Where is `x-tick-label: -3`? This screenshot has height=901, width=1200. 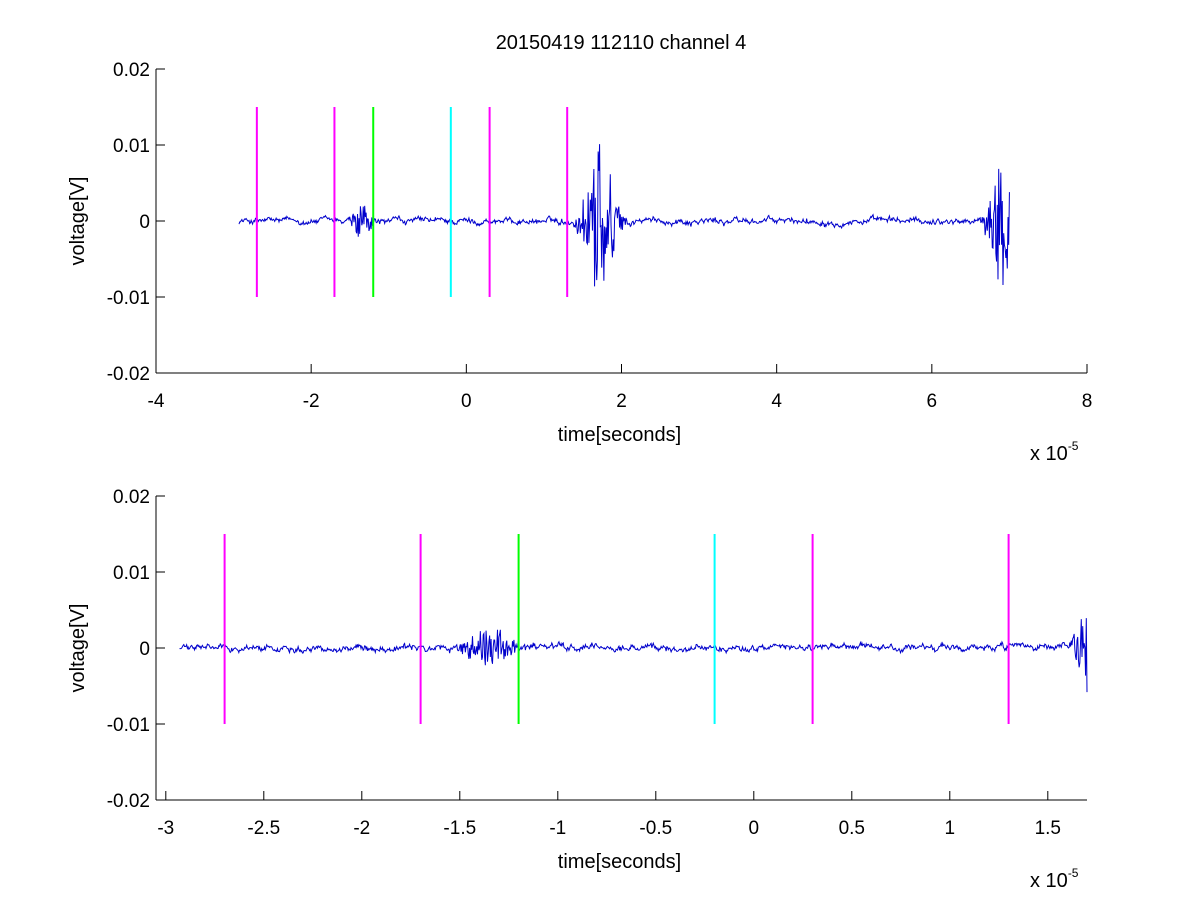 x-tick-label: -3 is located at coordinates (165, 828).